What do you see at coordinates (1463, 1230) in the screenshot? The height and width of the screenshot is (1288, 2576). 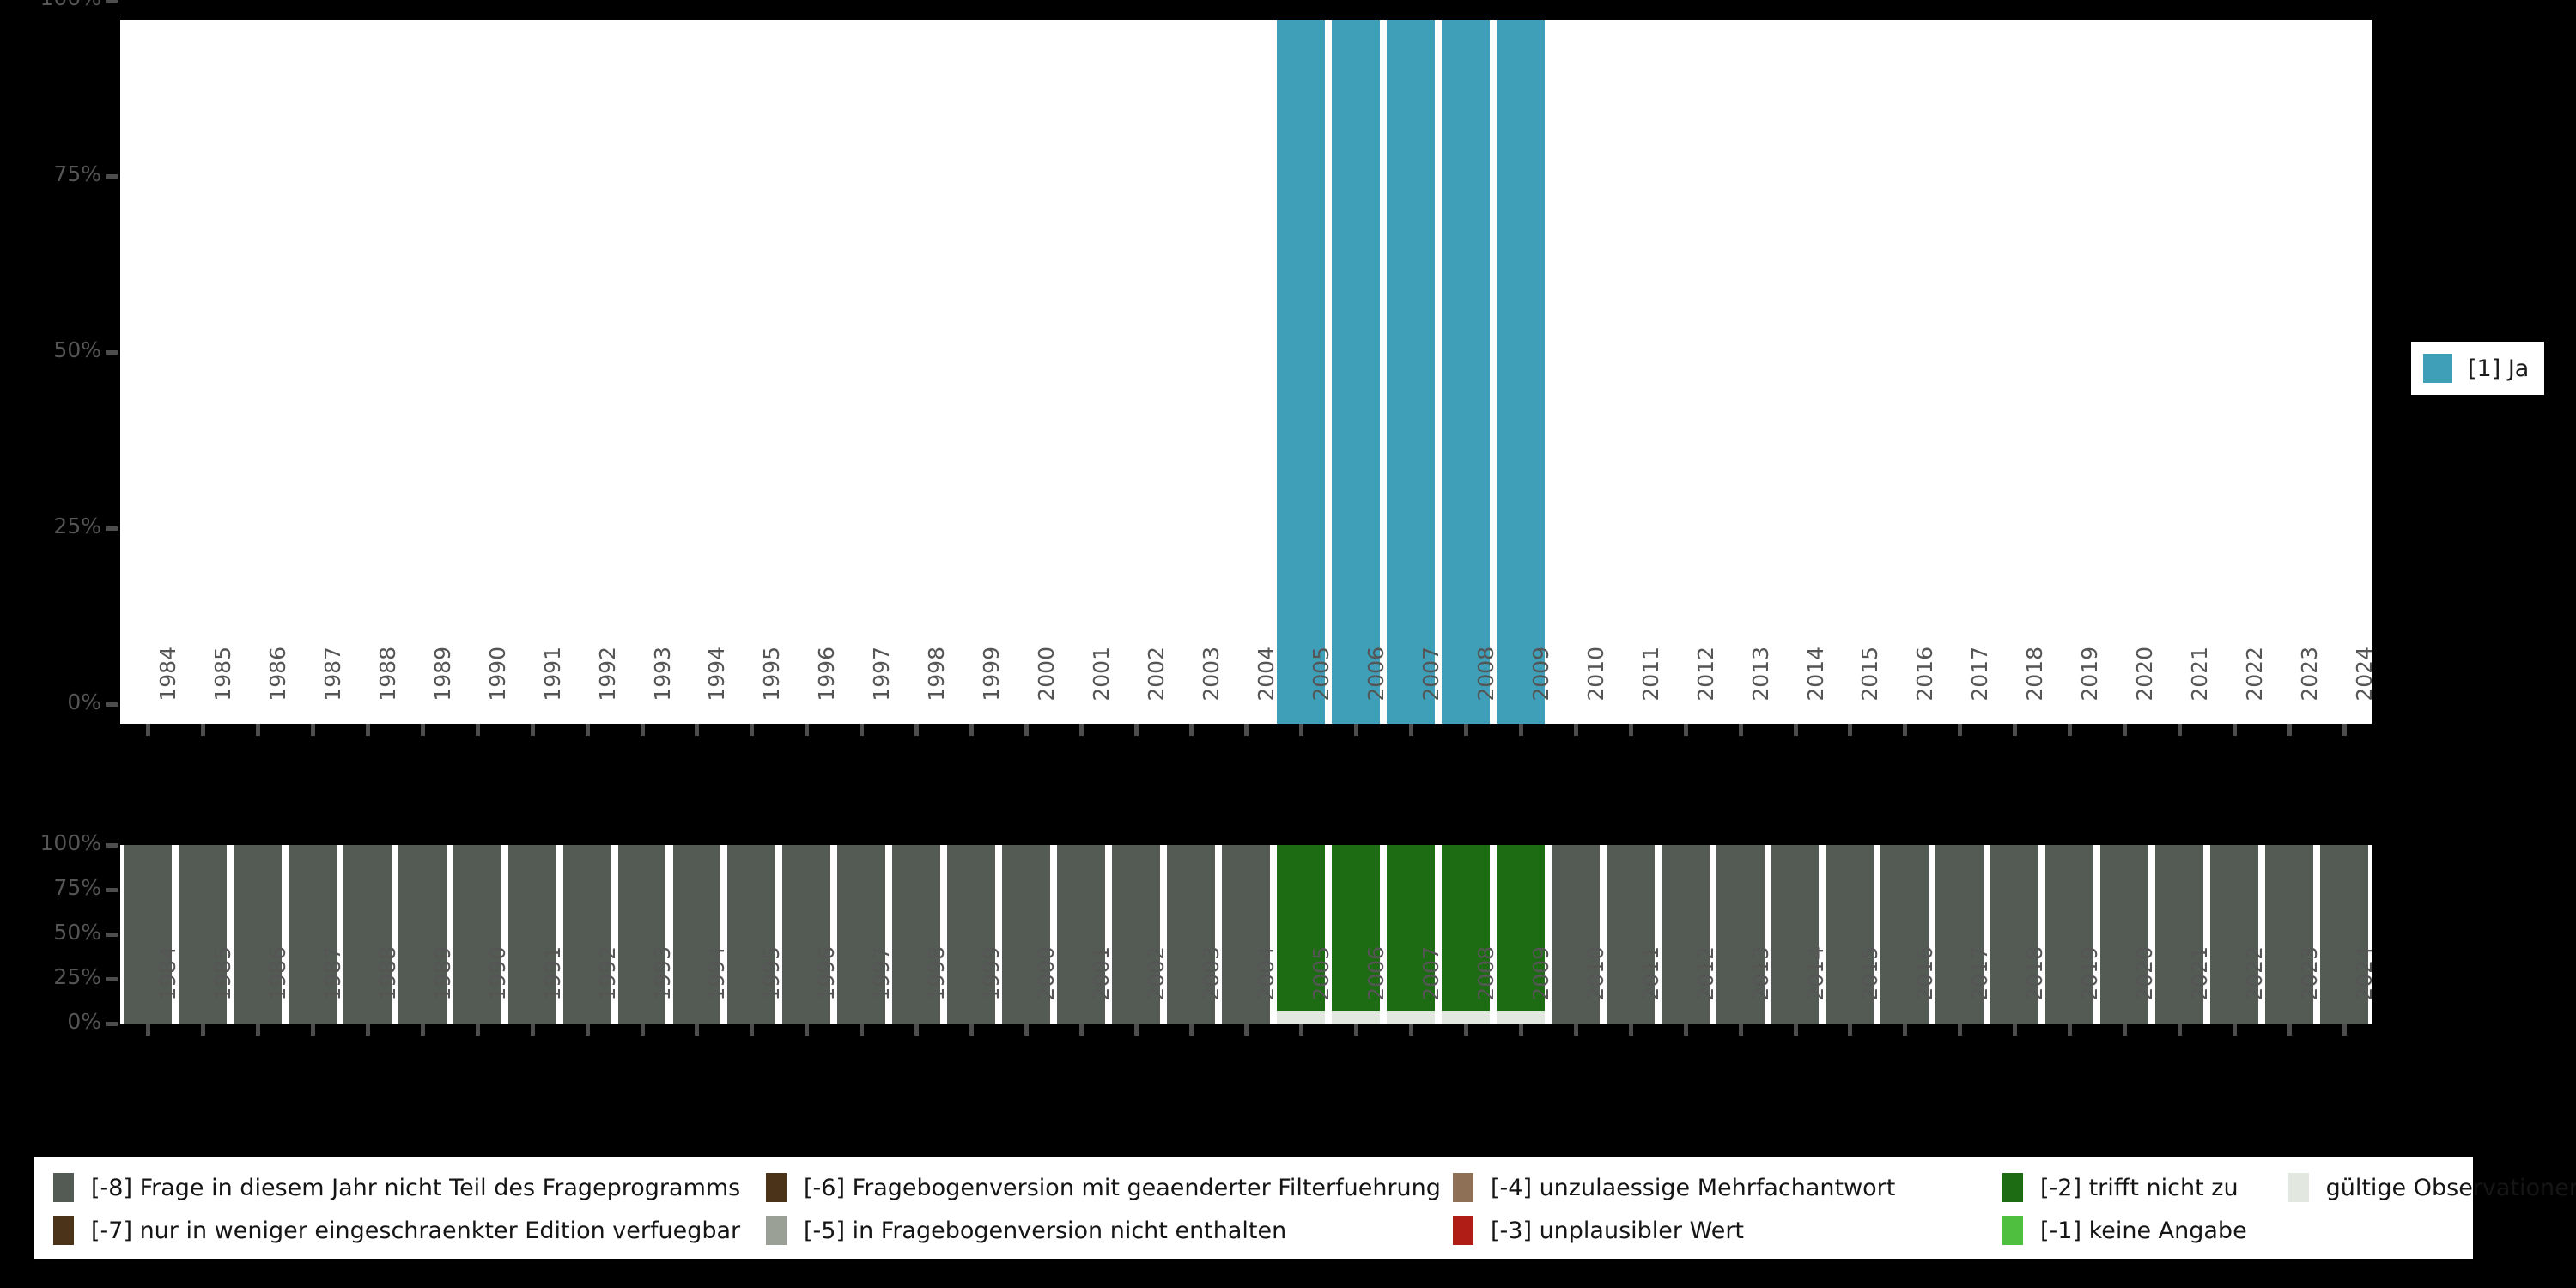 I see `legend-swatch-minus3` at bounding box center [1463, 1230].